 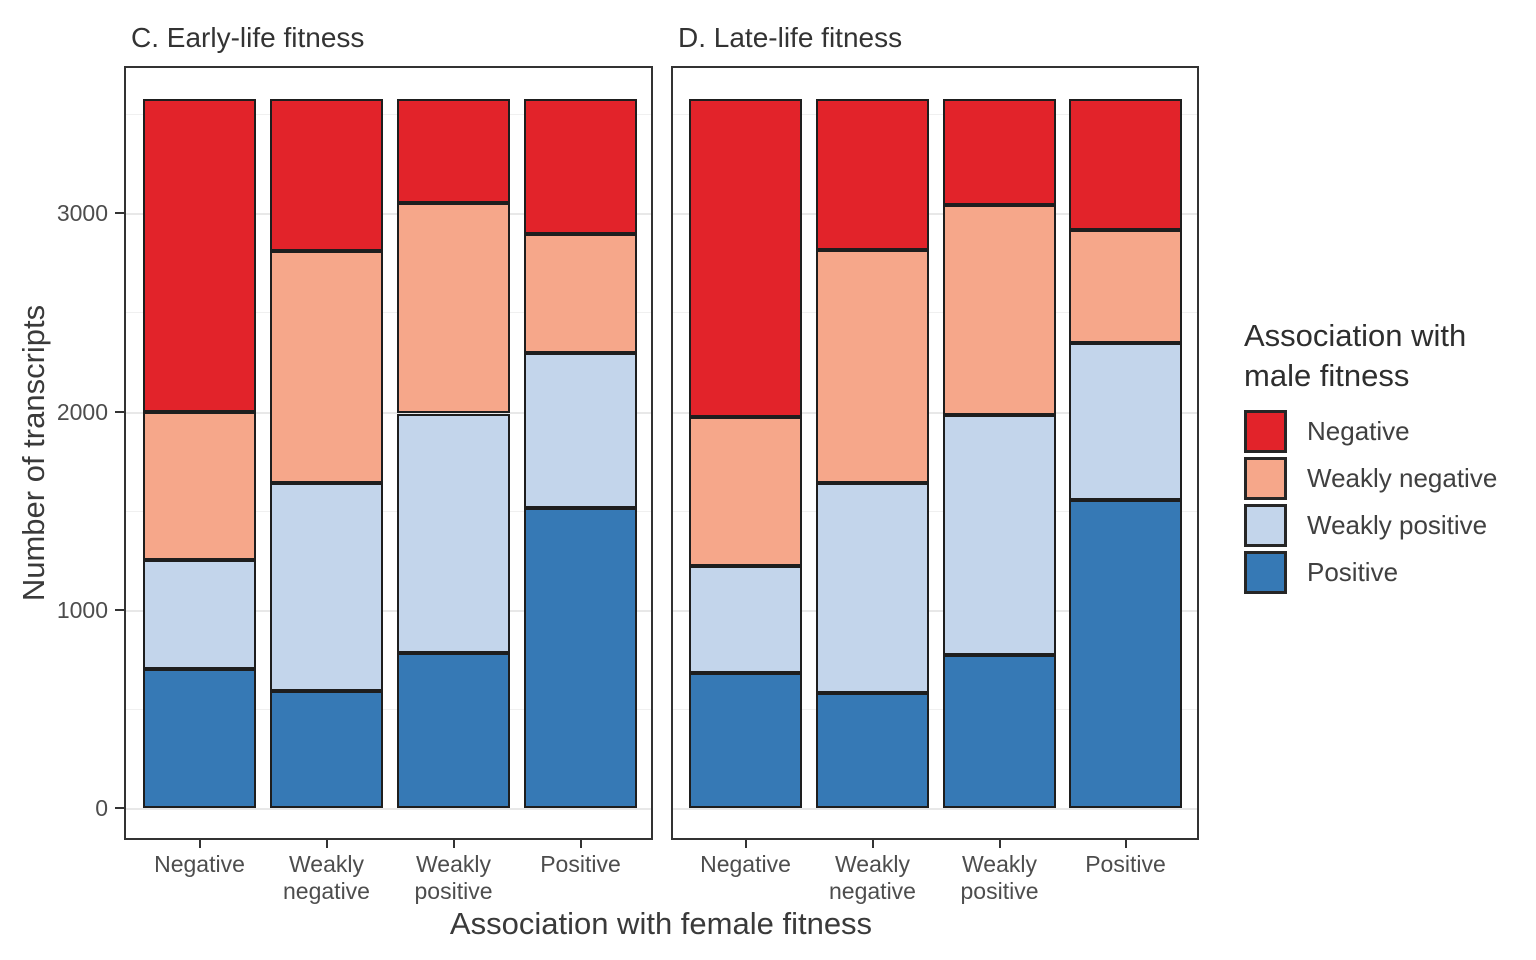 I want to click on panel-title-late-life: D. Late-life fitness, so click(x=790, y=37).